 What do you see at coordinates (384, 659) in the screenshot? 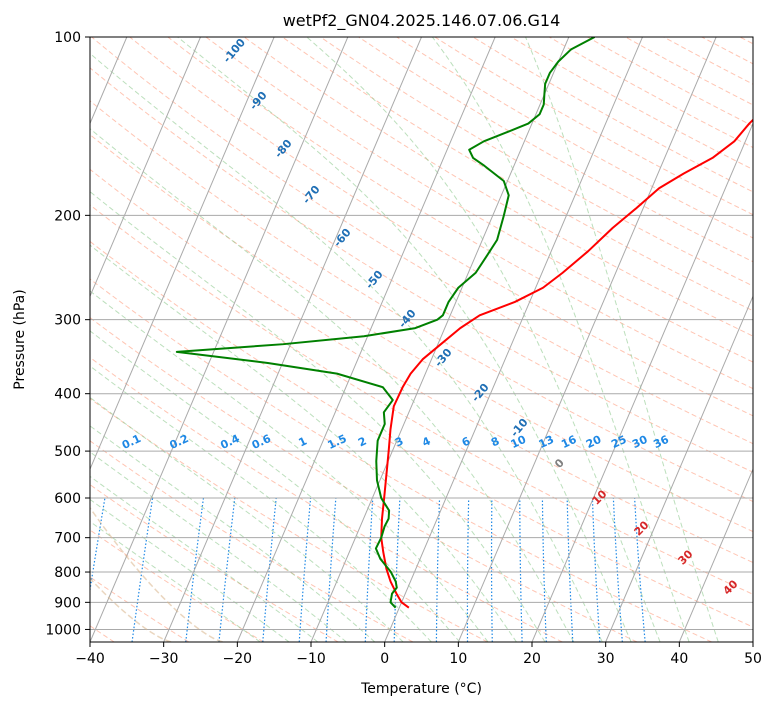
I see `x-tick-label: 0` at bounding box center [384, 659].